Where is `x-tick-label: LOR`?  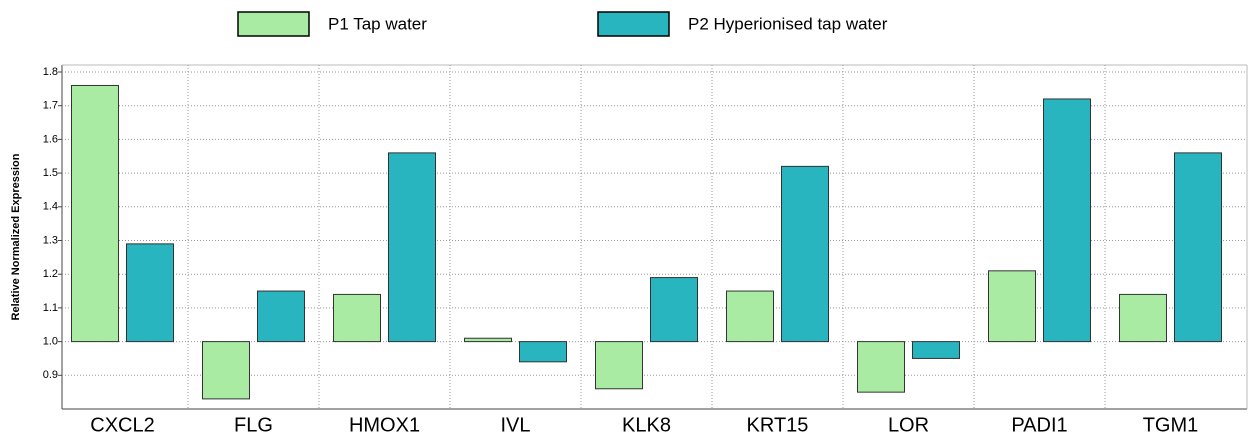 x-tick-label: LOR is located at coordinates (908, 425).